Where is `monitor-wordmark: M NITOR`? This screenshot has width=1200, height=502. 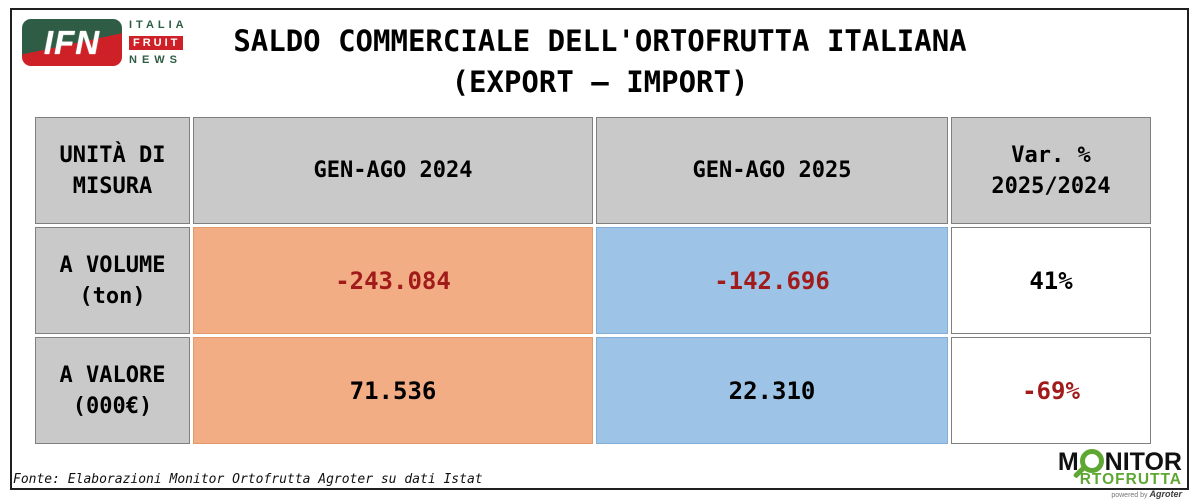
monitor-wordmark: M NITOR is located at coordinates (1120, 462).